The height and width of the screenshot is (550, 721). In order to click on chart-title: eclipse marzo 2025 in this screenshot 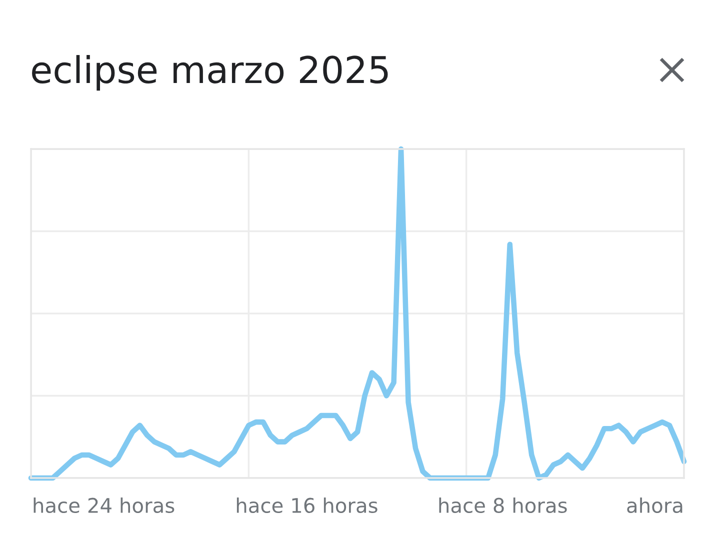, I will do `click(210, 73)`.